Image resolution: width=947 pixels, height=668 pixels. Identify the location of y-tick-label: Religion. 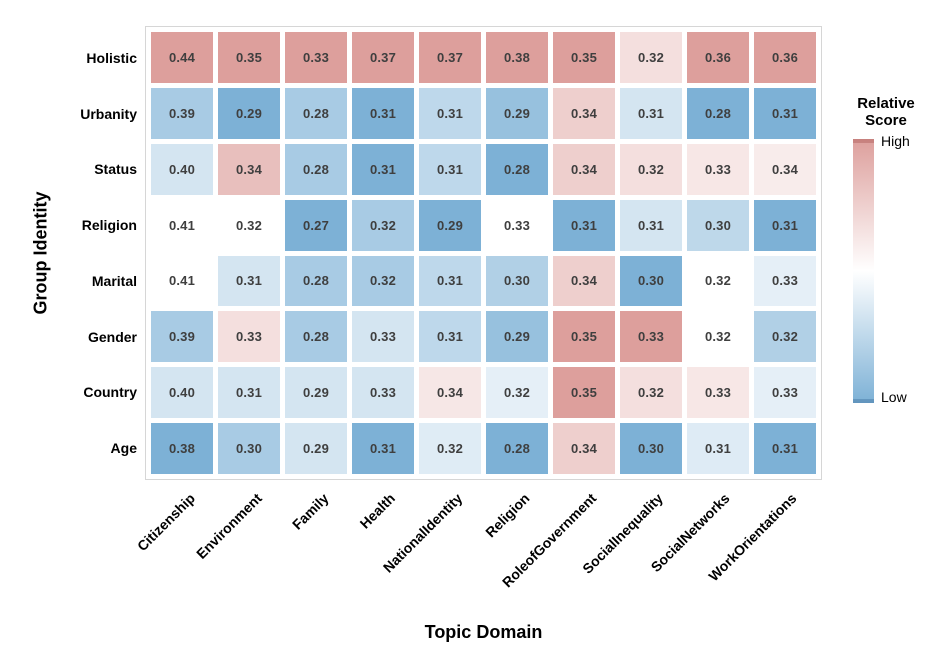
(109, 225).